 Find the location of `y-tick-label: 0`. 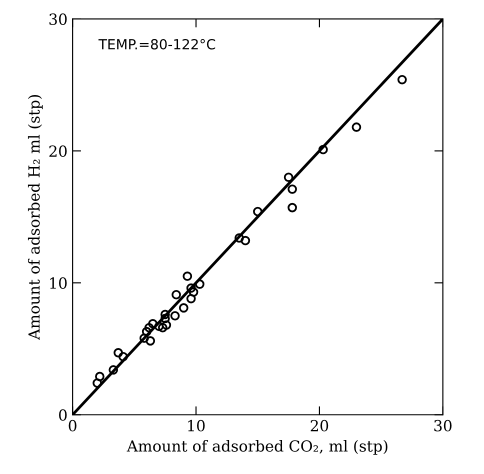

y-tick-label: 0 is located at coordinates (63, 415).